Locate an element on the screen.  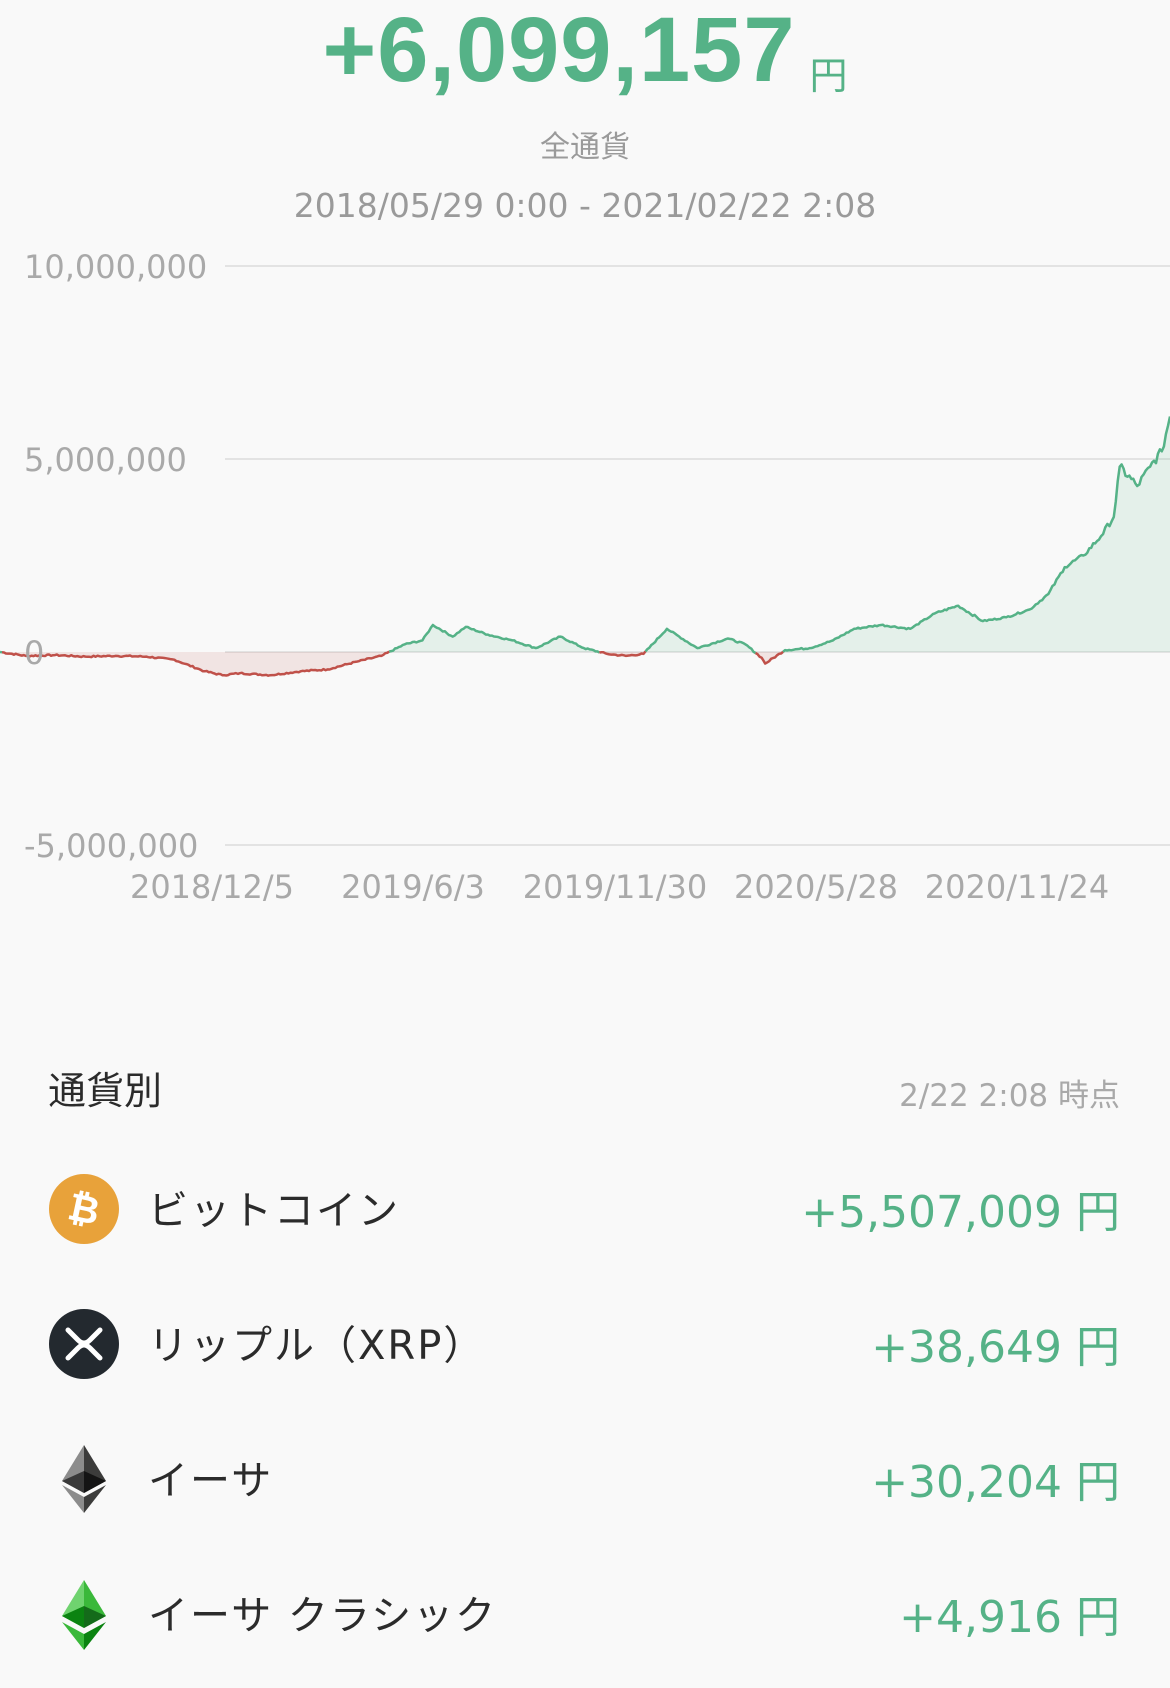
currency-row-bitcoin: ₿ ビットコイン +5,507,009 円 is located at coordinates (585, 1215).